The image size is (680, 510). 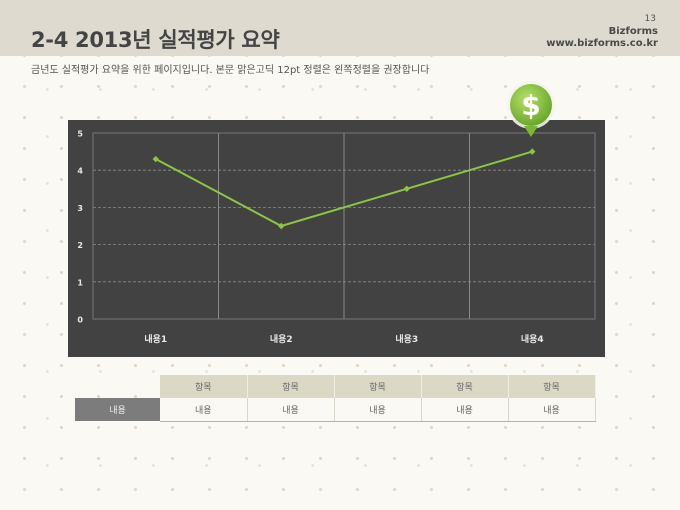 I want to click on x-tick-label: 내용3, so click(x=406, y=339).